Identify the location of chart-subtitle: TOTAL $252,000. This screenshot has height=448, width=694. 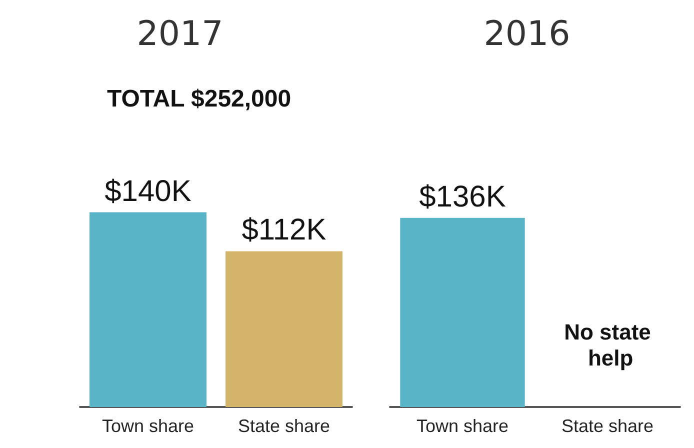
(199, 99).